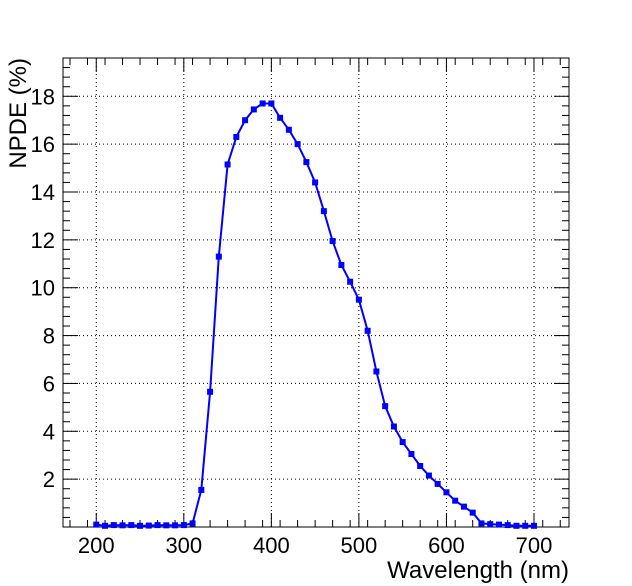  Describe the element at coordinates (271, 545) in the screenshot. I see `x-tick-label: 400` at that location.